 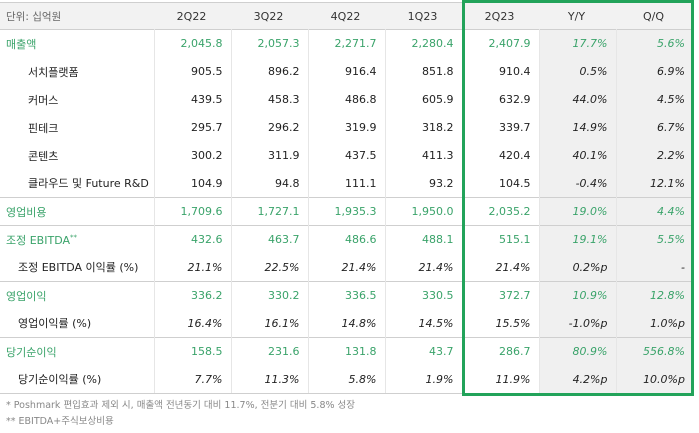 What do you see at coordinates (78, 268) in the screenshot?
I see `row-label: 조정 EBITDA 이익률 (%)` at bounding box center [78, 268].